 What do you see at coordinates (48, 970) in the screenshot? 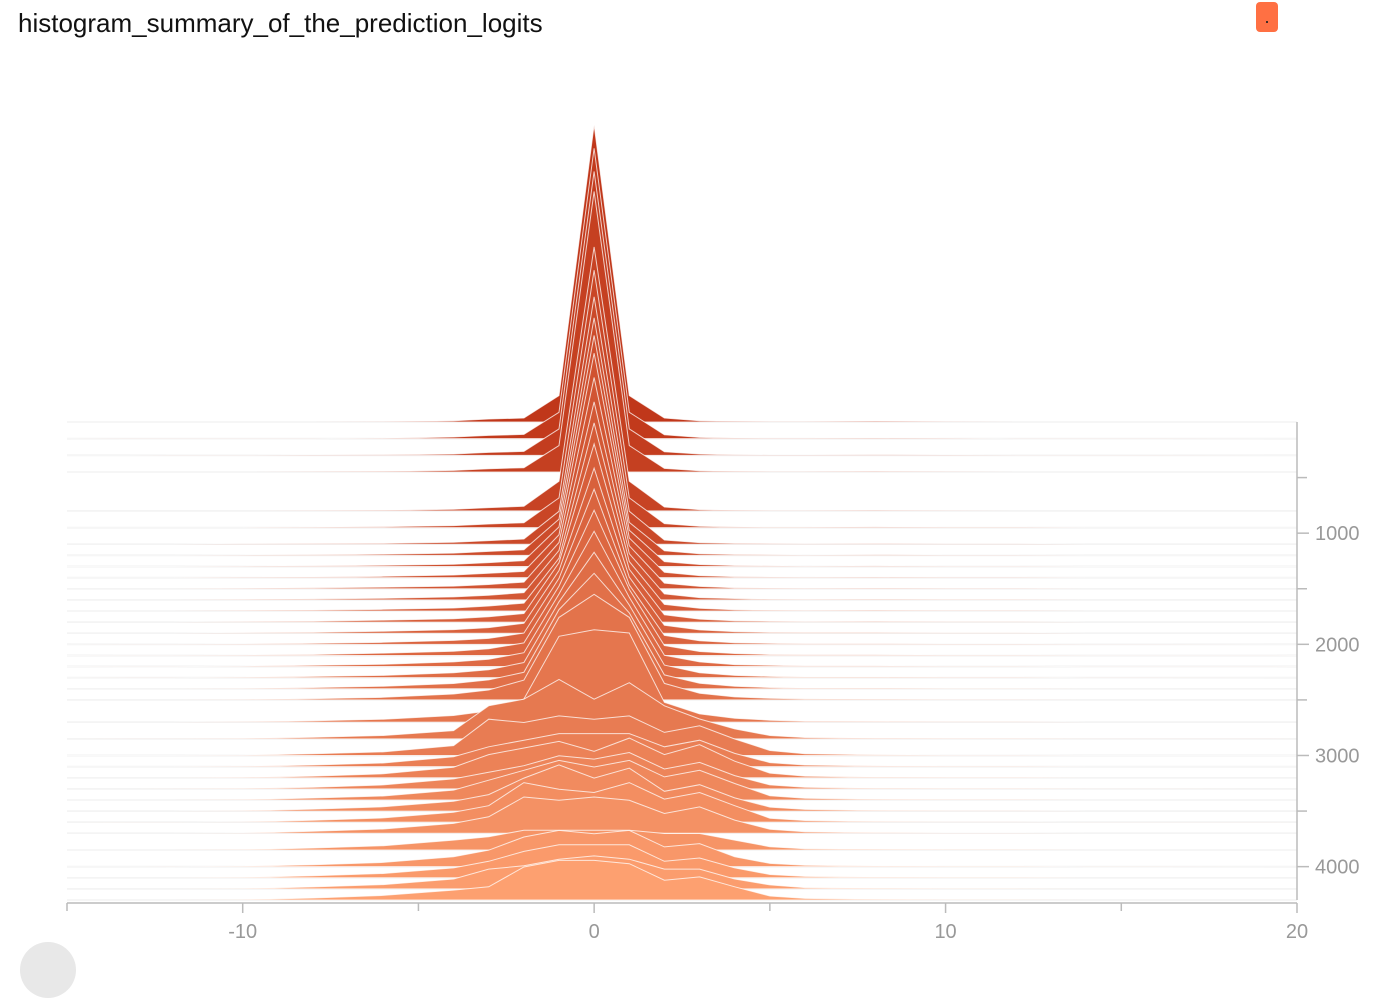
I see `avatar` at bounding box center [48, 970].